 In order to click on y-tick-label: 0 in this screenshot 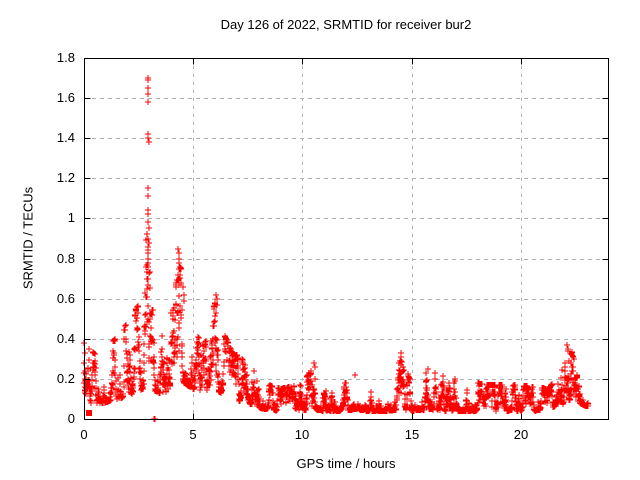, I will do `click(71, 418)`.